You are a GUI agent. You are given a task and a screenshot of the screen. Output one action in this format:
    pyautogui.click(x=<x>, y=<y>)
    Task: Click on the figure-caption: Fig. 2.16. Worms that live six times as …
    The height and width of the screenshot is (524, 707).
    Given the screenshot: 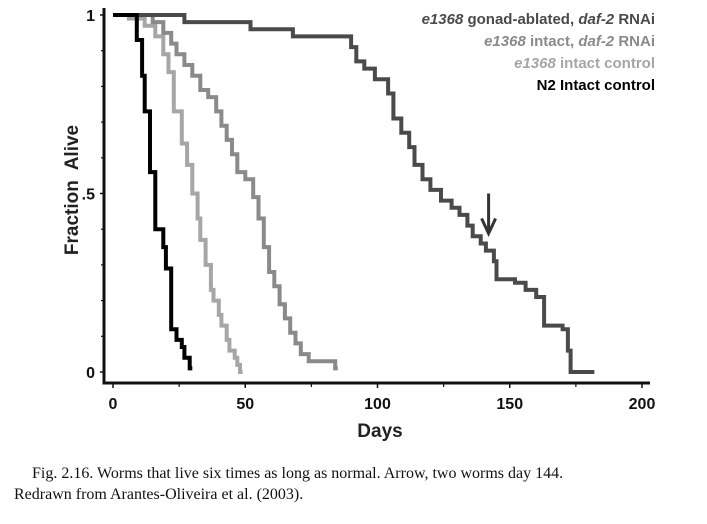 What is the action you would take?
    pyautogui.click(x=354, y=484)
    